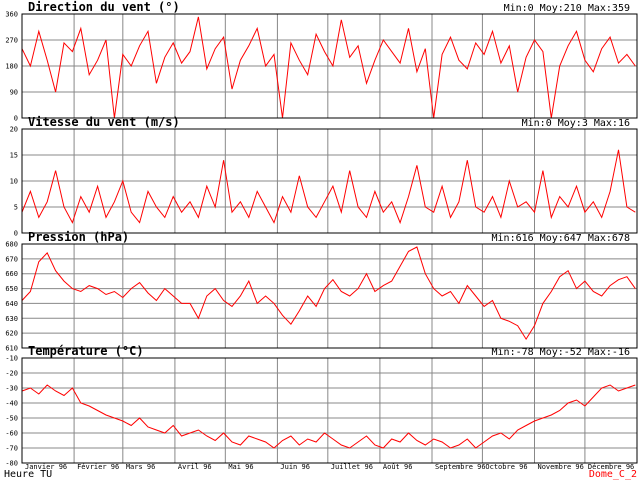 The width and height of the screenshot is (640, 480). I want to click on panel-title: Température (°C), so click(86, 351).